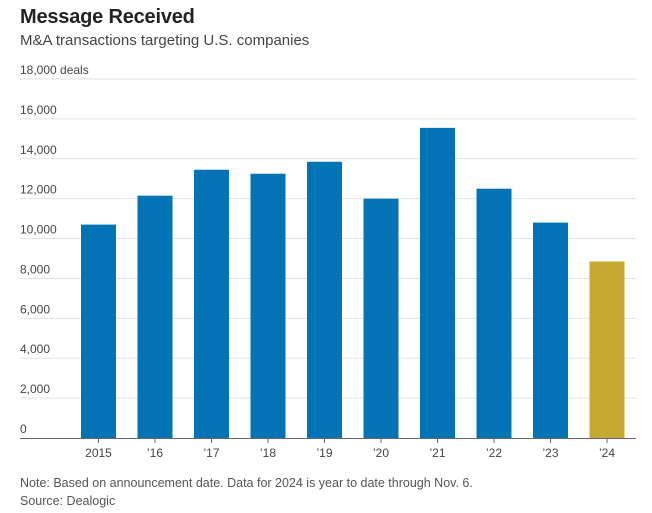  I want to click on y-tick-label: 8,000, so click(35, 269).